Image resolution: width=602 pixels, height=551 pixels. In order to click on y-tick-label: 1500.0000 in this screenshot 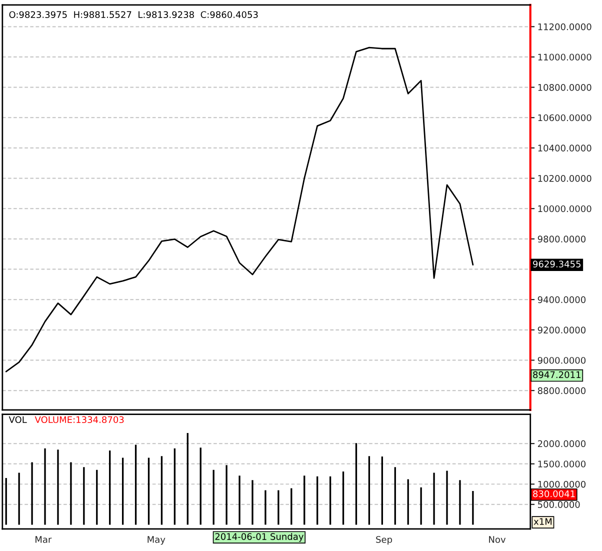, I will do `click(562, 464)`.